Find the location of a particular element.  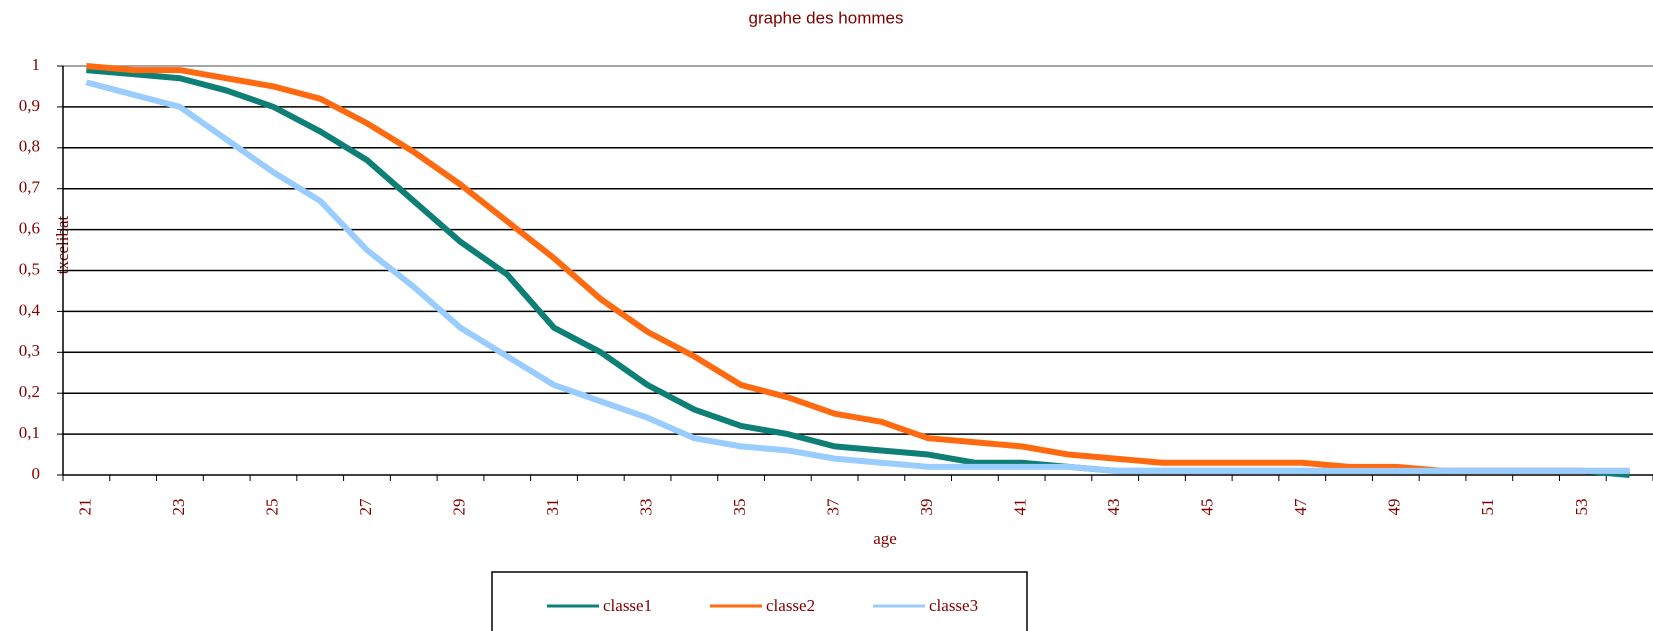

x-tick-label: 43 is located at coordinates (1113, 507).